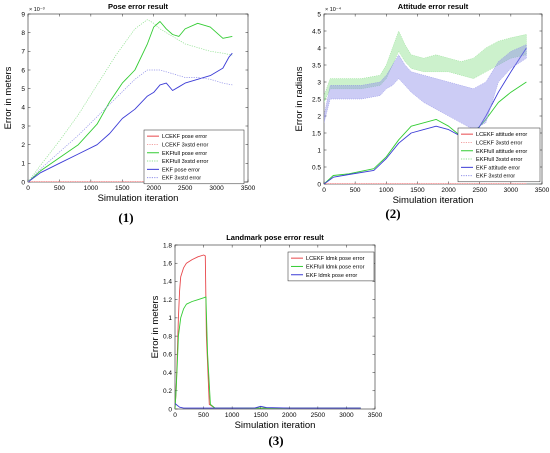  What do you see at coordinates (23, 14) in the screenshot?
I see `y-tick-label: 9` at bounding box center [23, 14].